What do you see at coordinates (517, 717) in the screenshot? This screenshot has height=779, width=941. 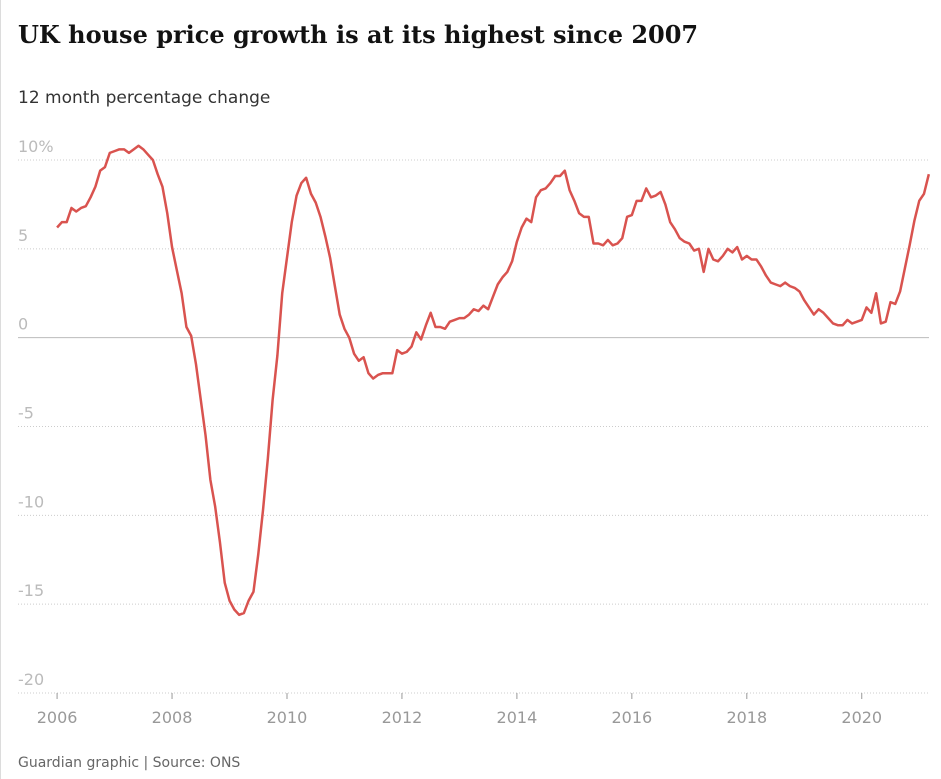 I see `x-tick-label: 2014` at bounding box center [517, 717].